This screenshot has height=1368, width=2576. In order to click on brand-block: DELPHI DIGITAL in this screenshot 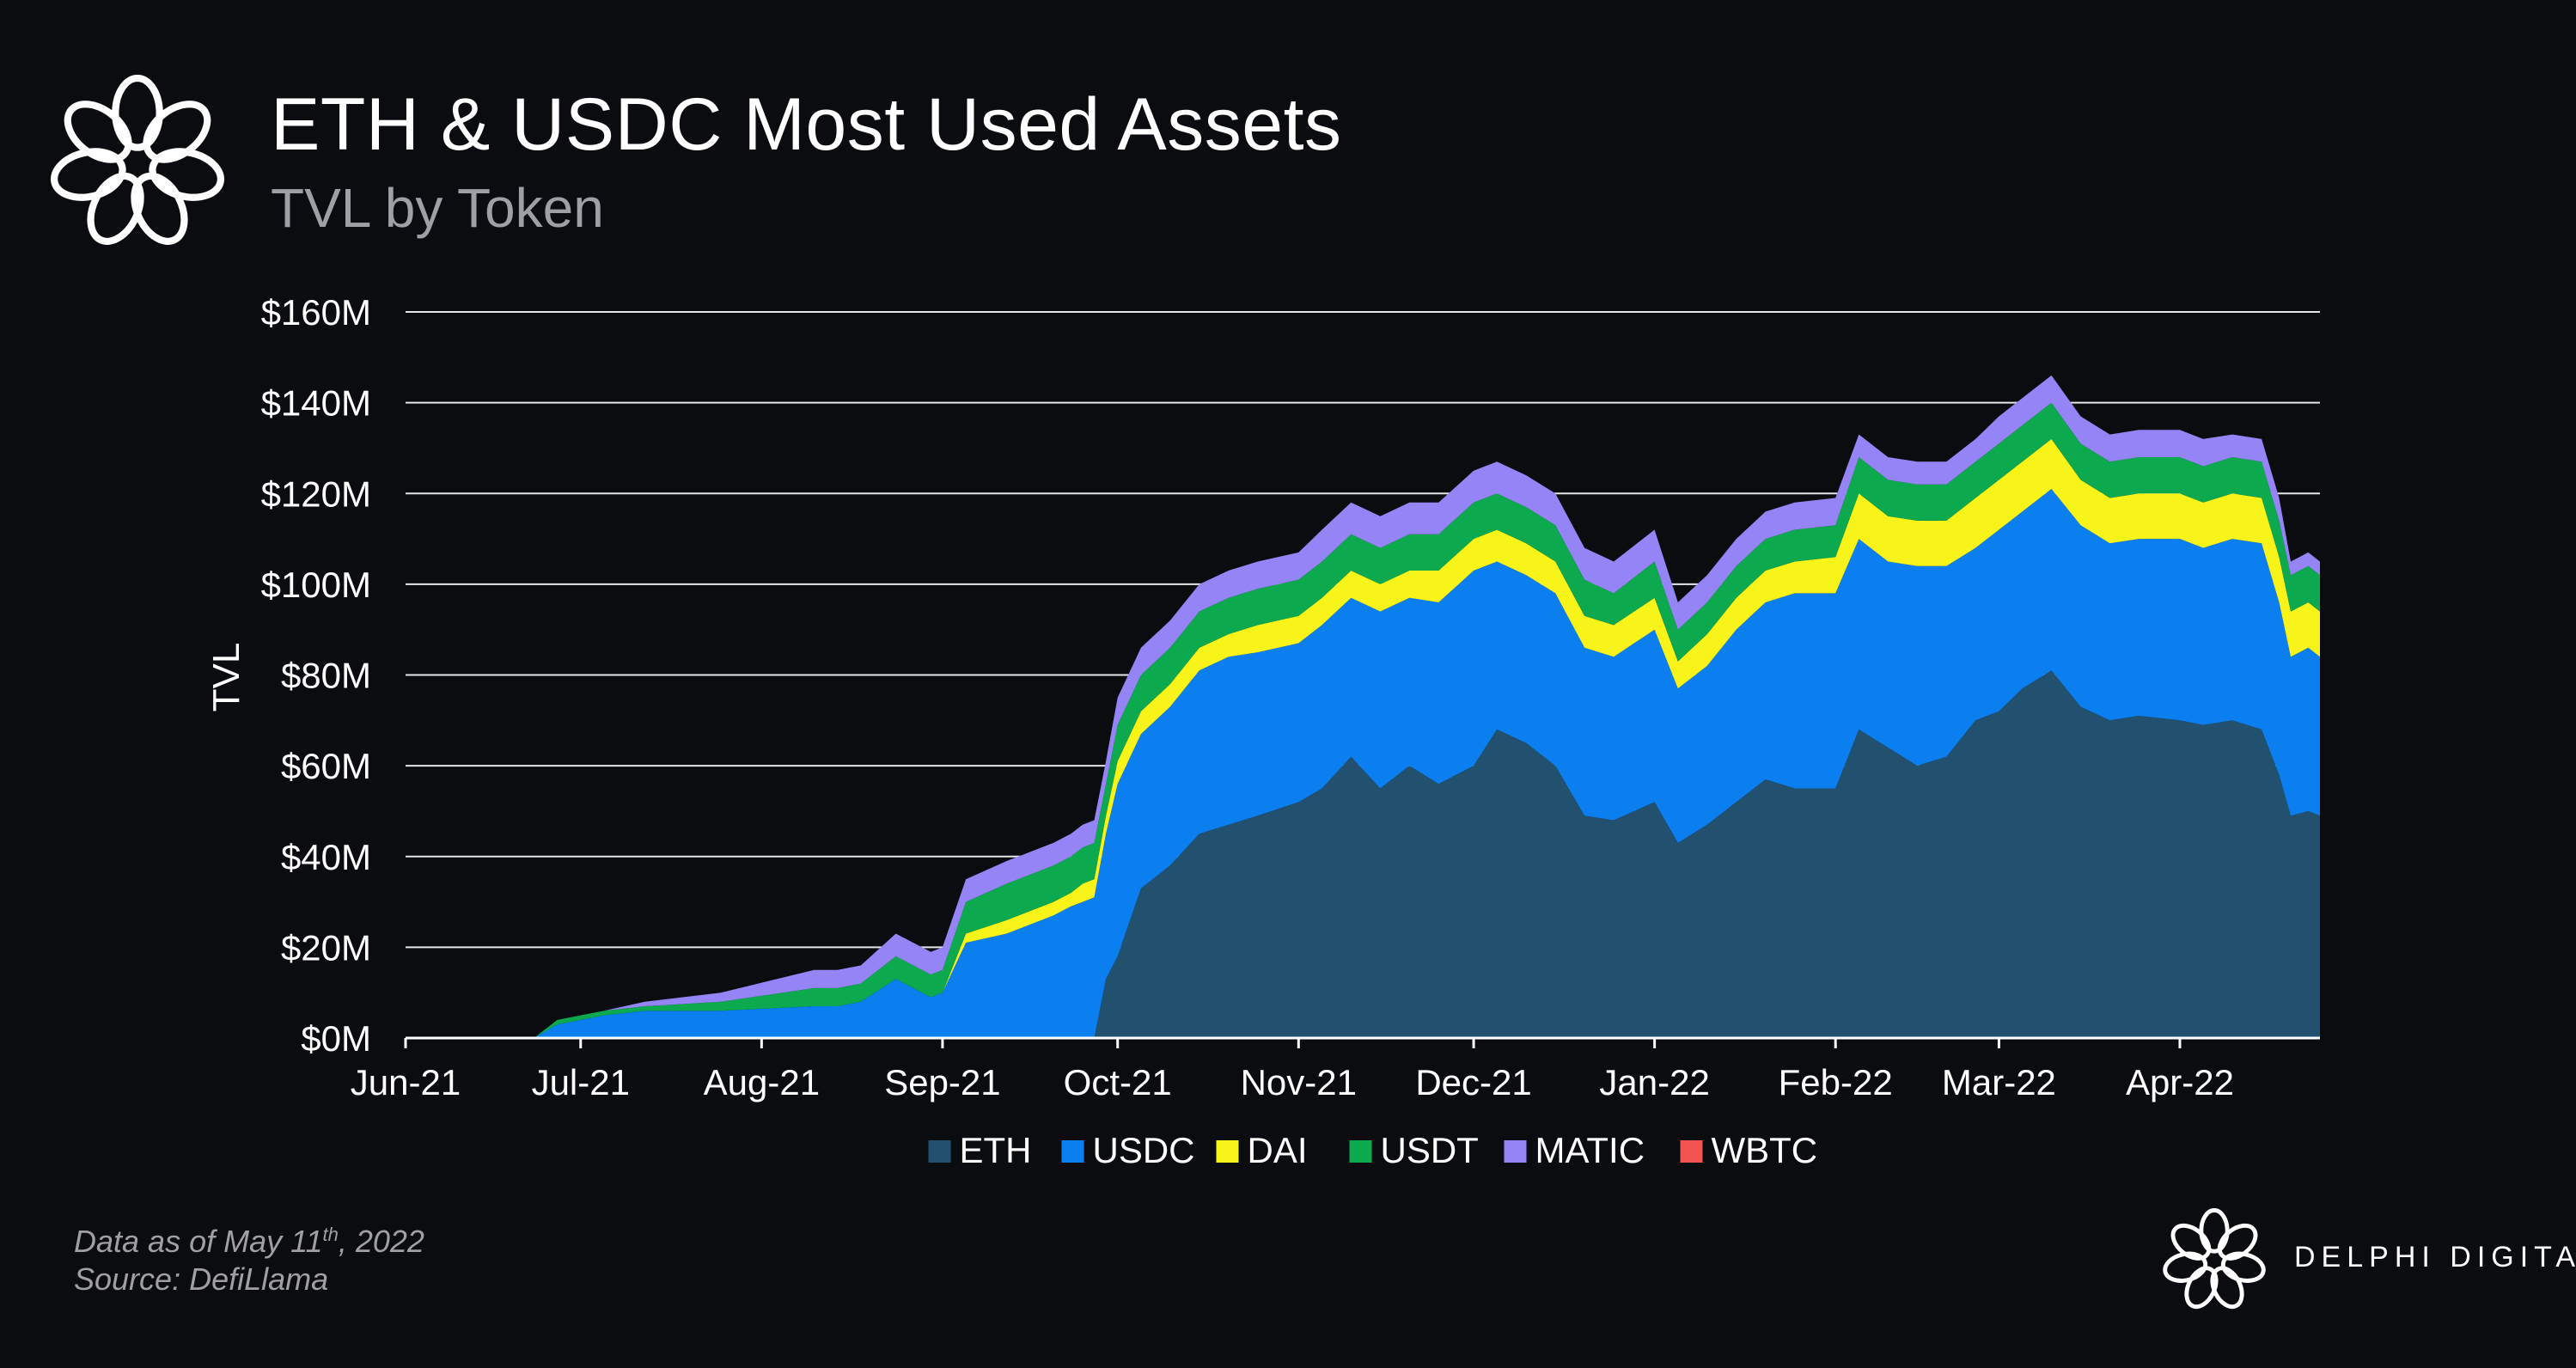, I will do `click(2367, 1260)`.